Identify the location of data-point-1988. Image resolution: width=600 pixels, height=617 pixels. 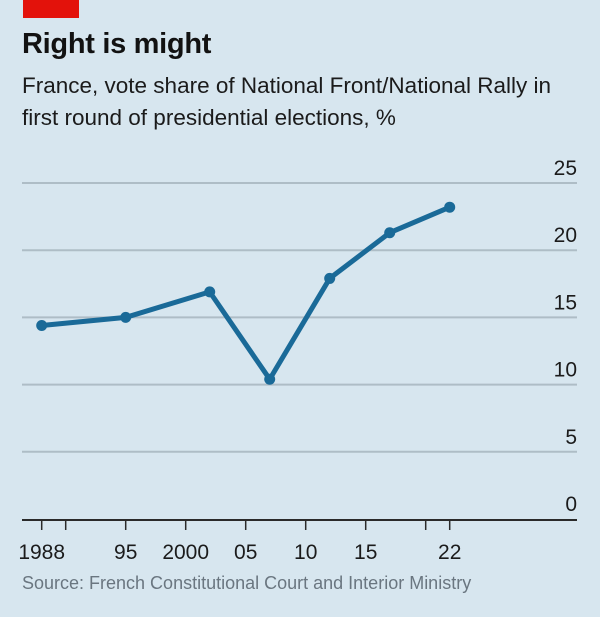
(42, 325).